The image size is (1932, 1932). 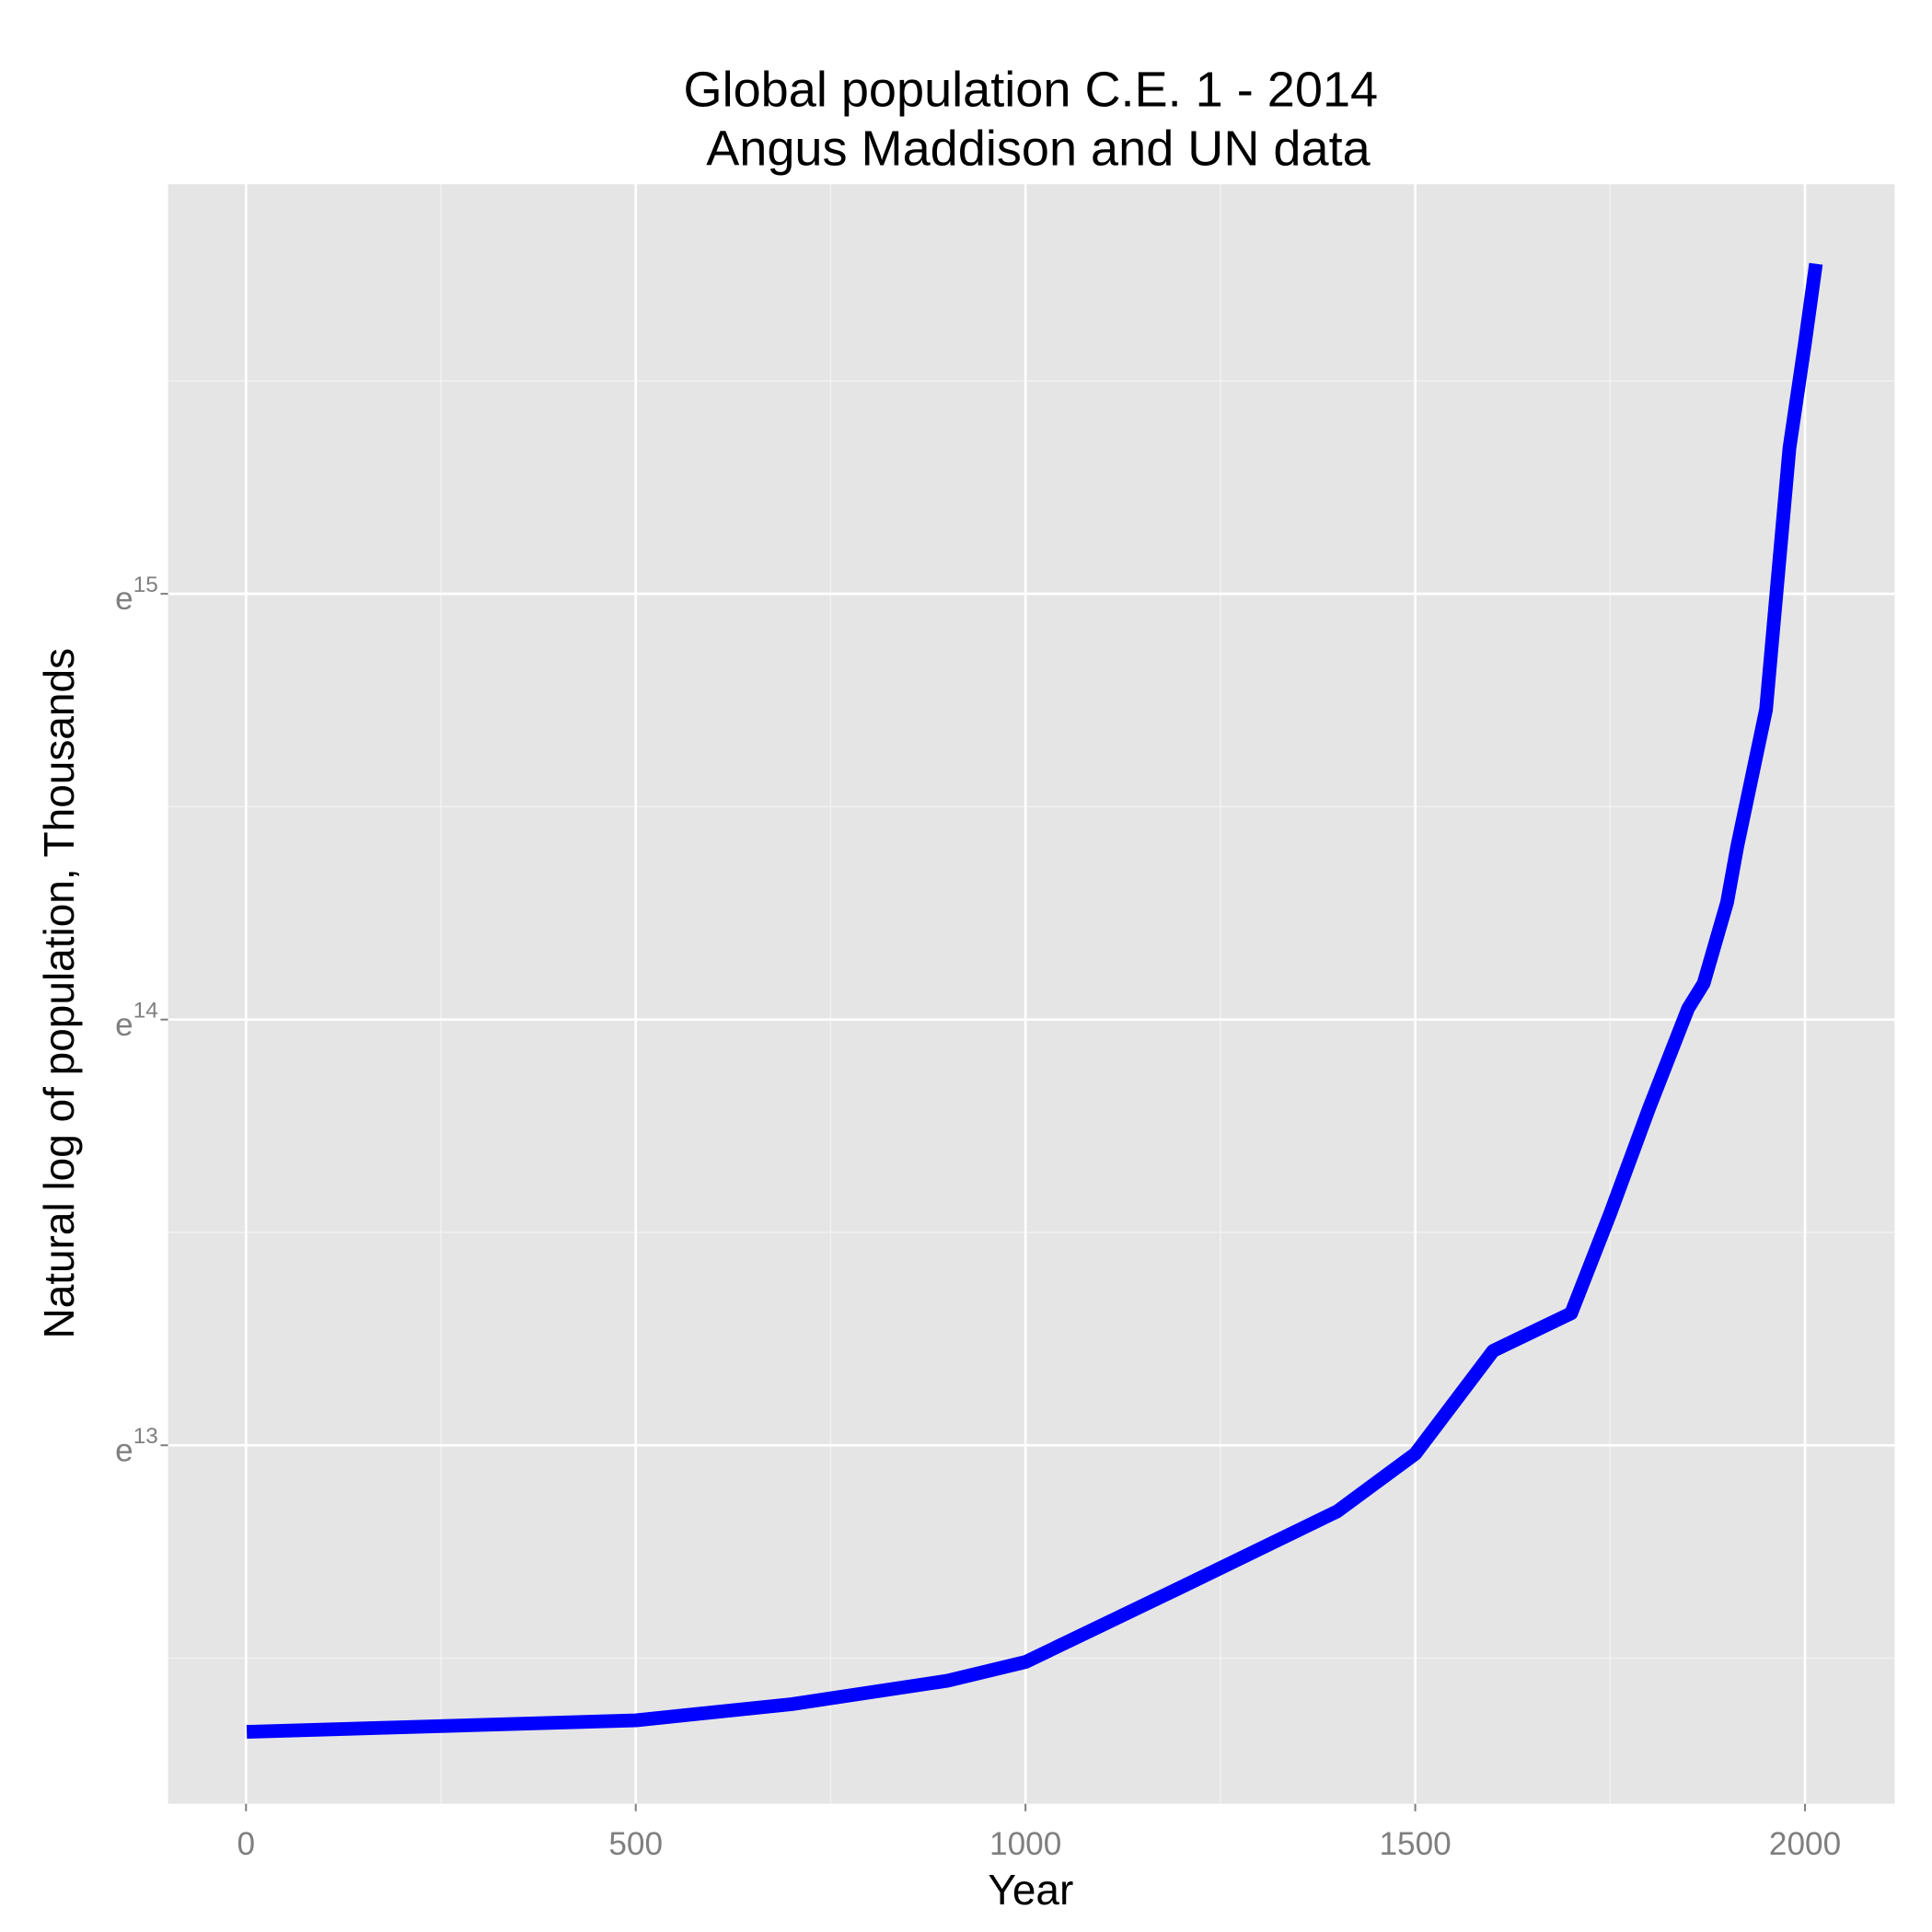 What do you see at coordinates (137, 595) in the screenshot?
I see `y-tick-label: e15` at bounding box center [137, 595].